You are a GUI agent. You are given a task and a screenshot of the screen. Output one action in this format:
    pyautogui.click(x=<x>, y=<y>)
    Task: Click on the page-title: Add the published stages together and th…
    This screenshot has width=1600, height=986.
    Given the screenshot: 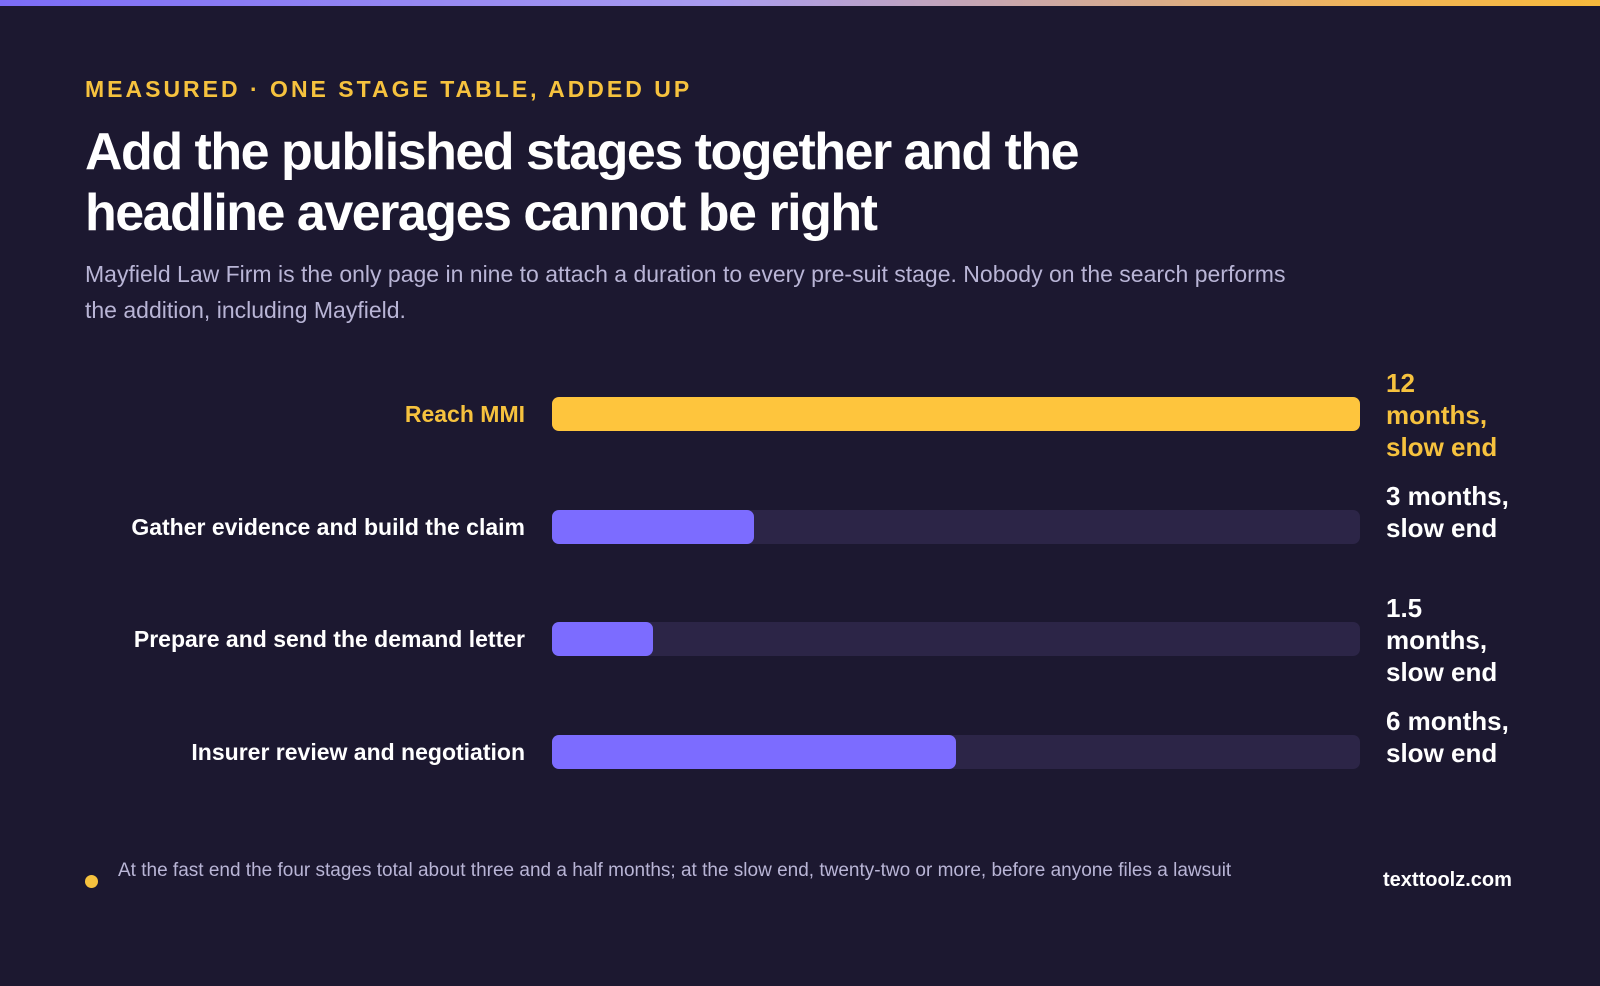 What is the action you would take?
    pyautogui.click(x=582, y=182)
    